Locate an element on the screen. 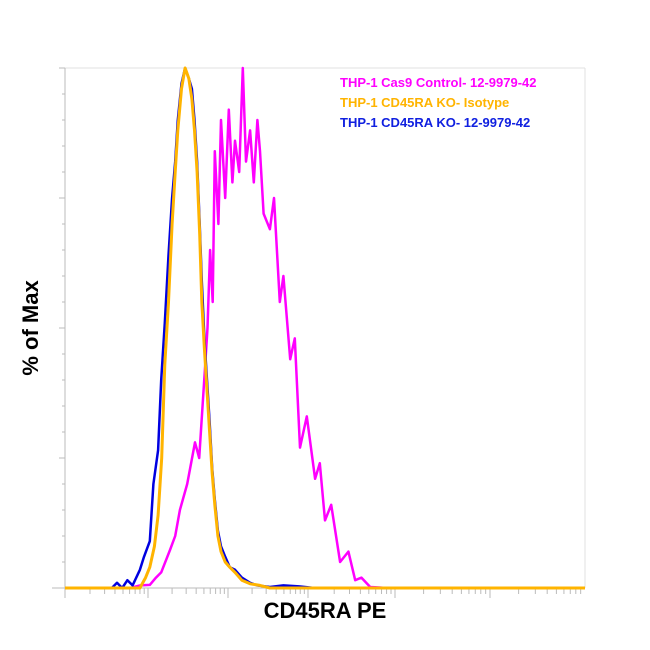 This screenshot has width=650, height=650. y-axis-title: % of Max is located at coordinates (30, 328).